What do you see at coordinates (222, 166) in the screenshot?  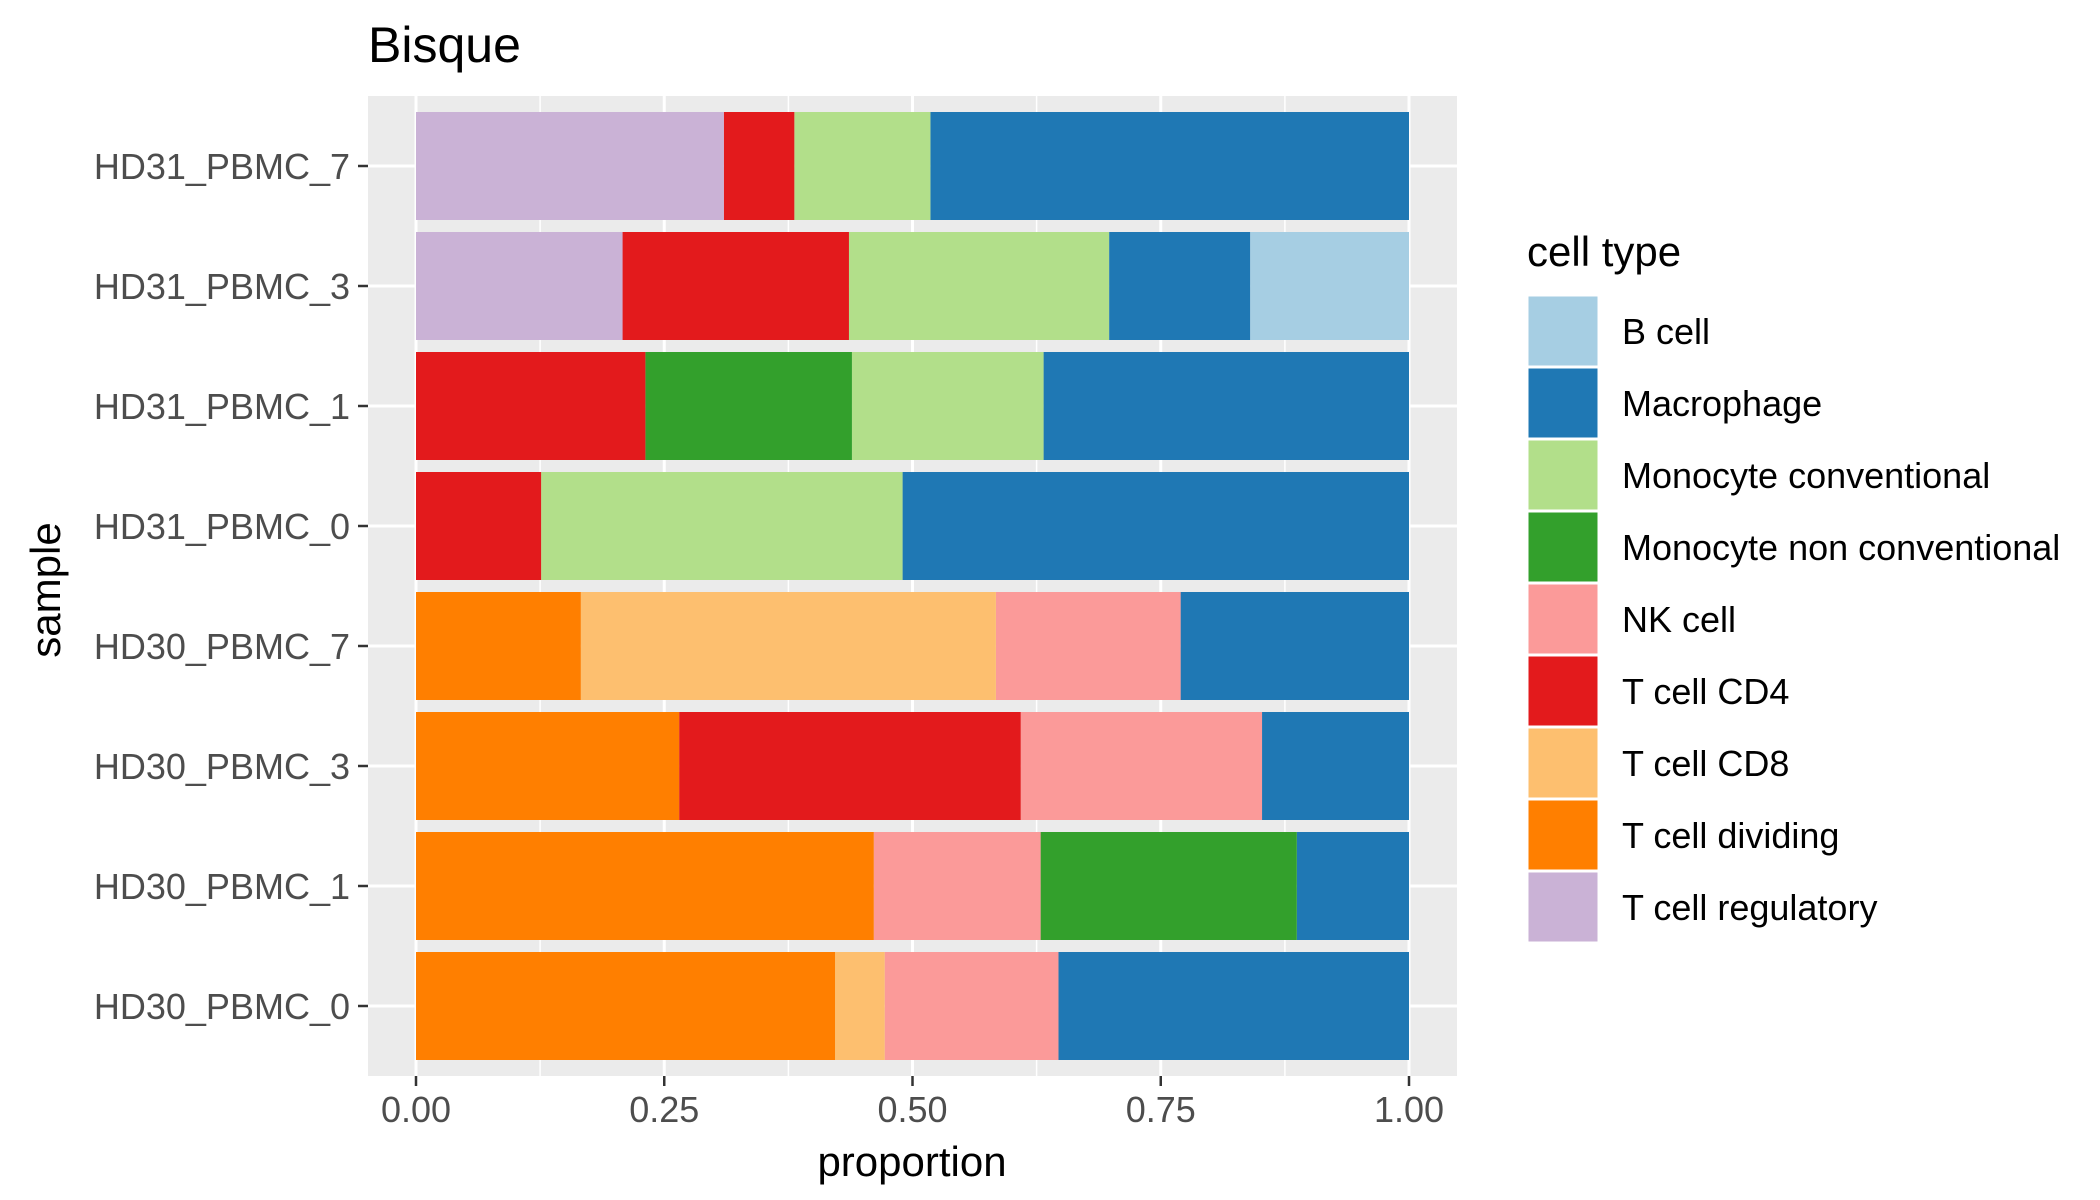 I see `y-tick-label: HD31_PBMC_7` at bounding box center [222, 166].